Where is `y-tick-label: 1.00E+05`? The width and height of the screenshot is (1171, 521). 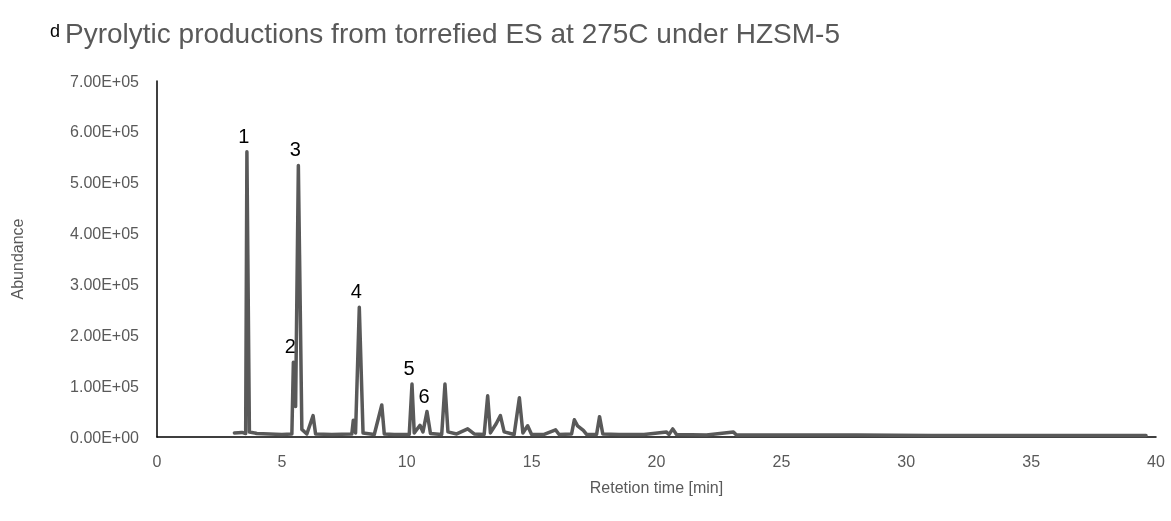 y-tick-label: 1.00E+05 is located at coordinates (105, 386).